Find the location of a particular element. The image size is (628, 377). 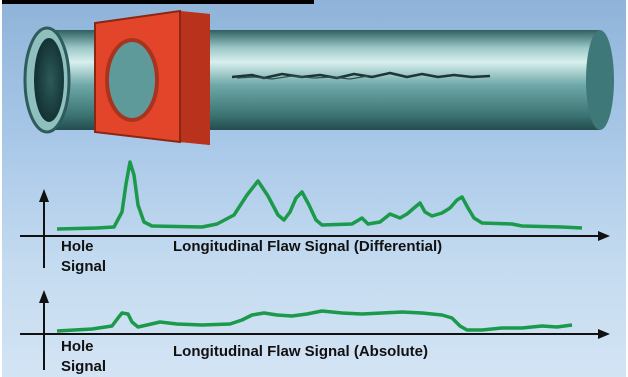

differential-signal-label: Longitudinal Flaw Signal (Differential) is located at coordinates (308, 246).